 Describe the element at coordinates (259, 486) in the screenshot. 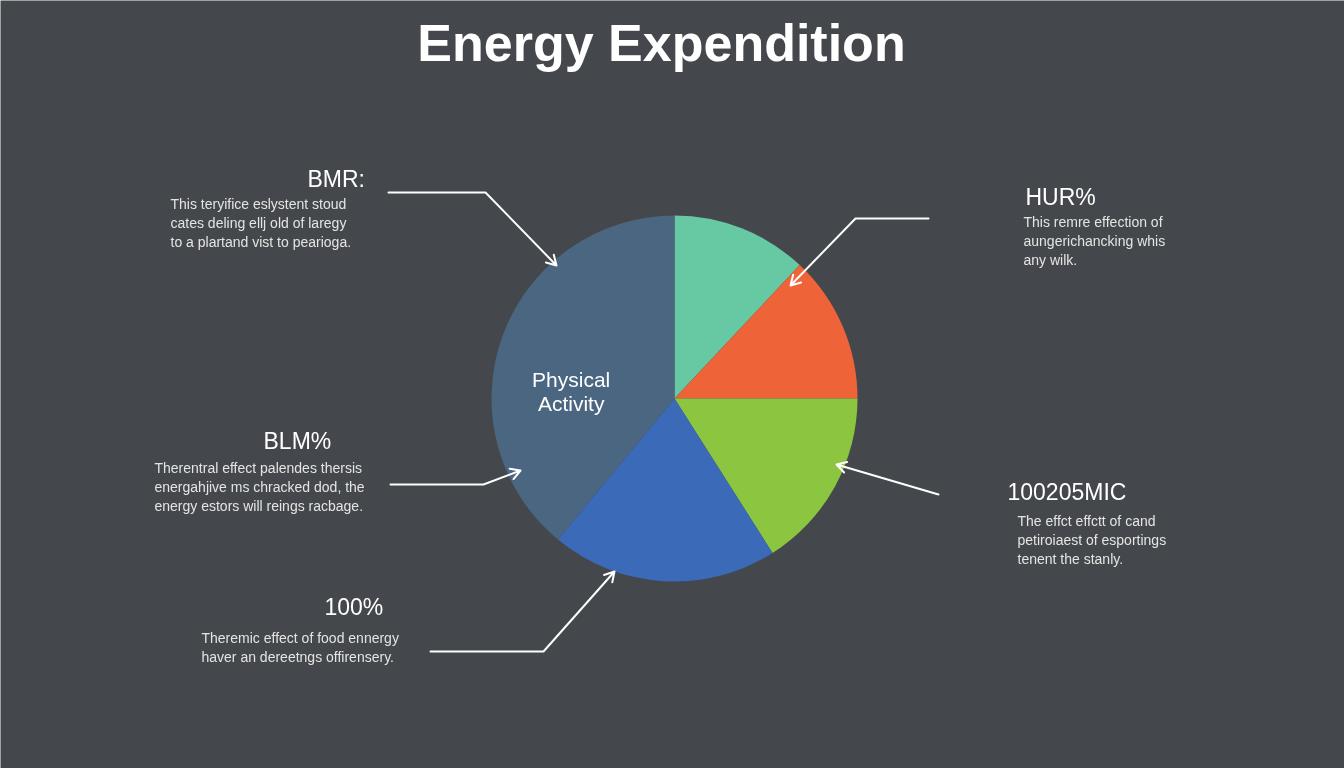

I see `text: Therentral effect palendes thersis energahjive ms chracked dod, the energy estors will reings racbage.` at that location.